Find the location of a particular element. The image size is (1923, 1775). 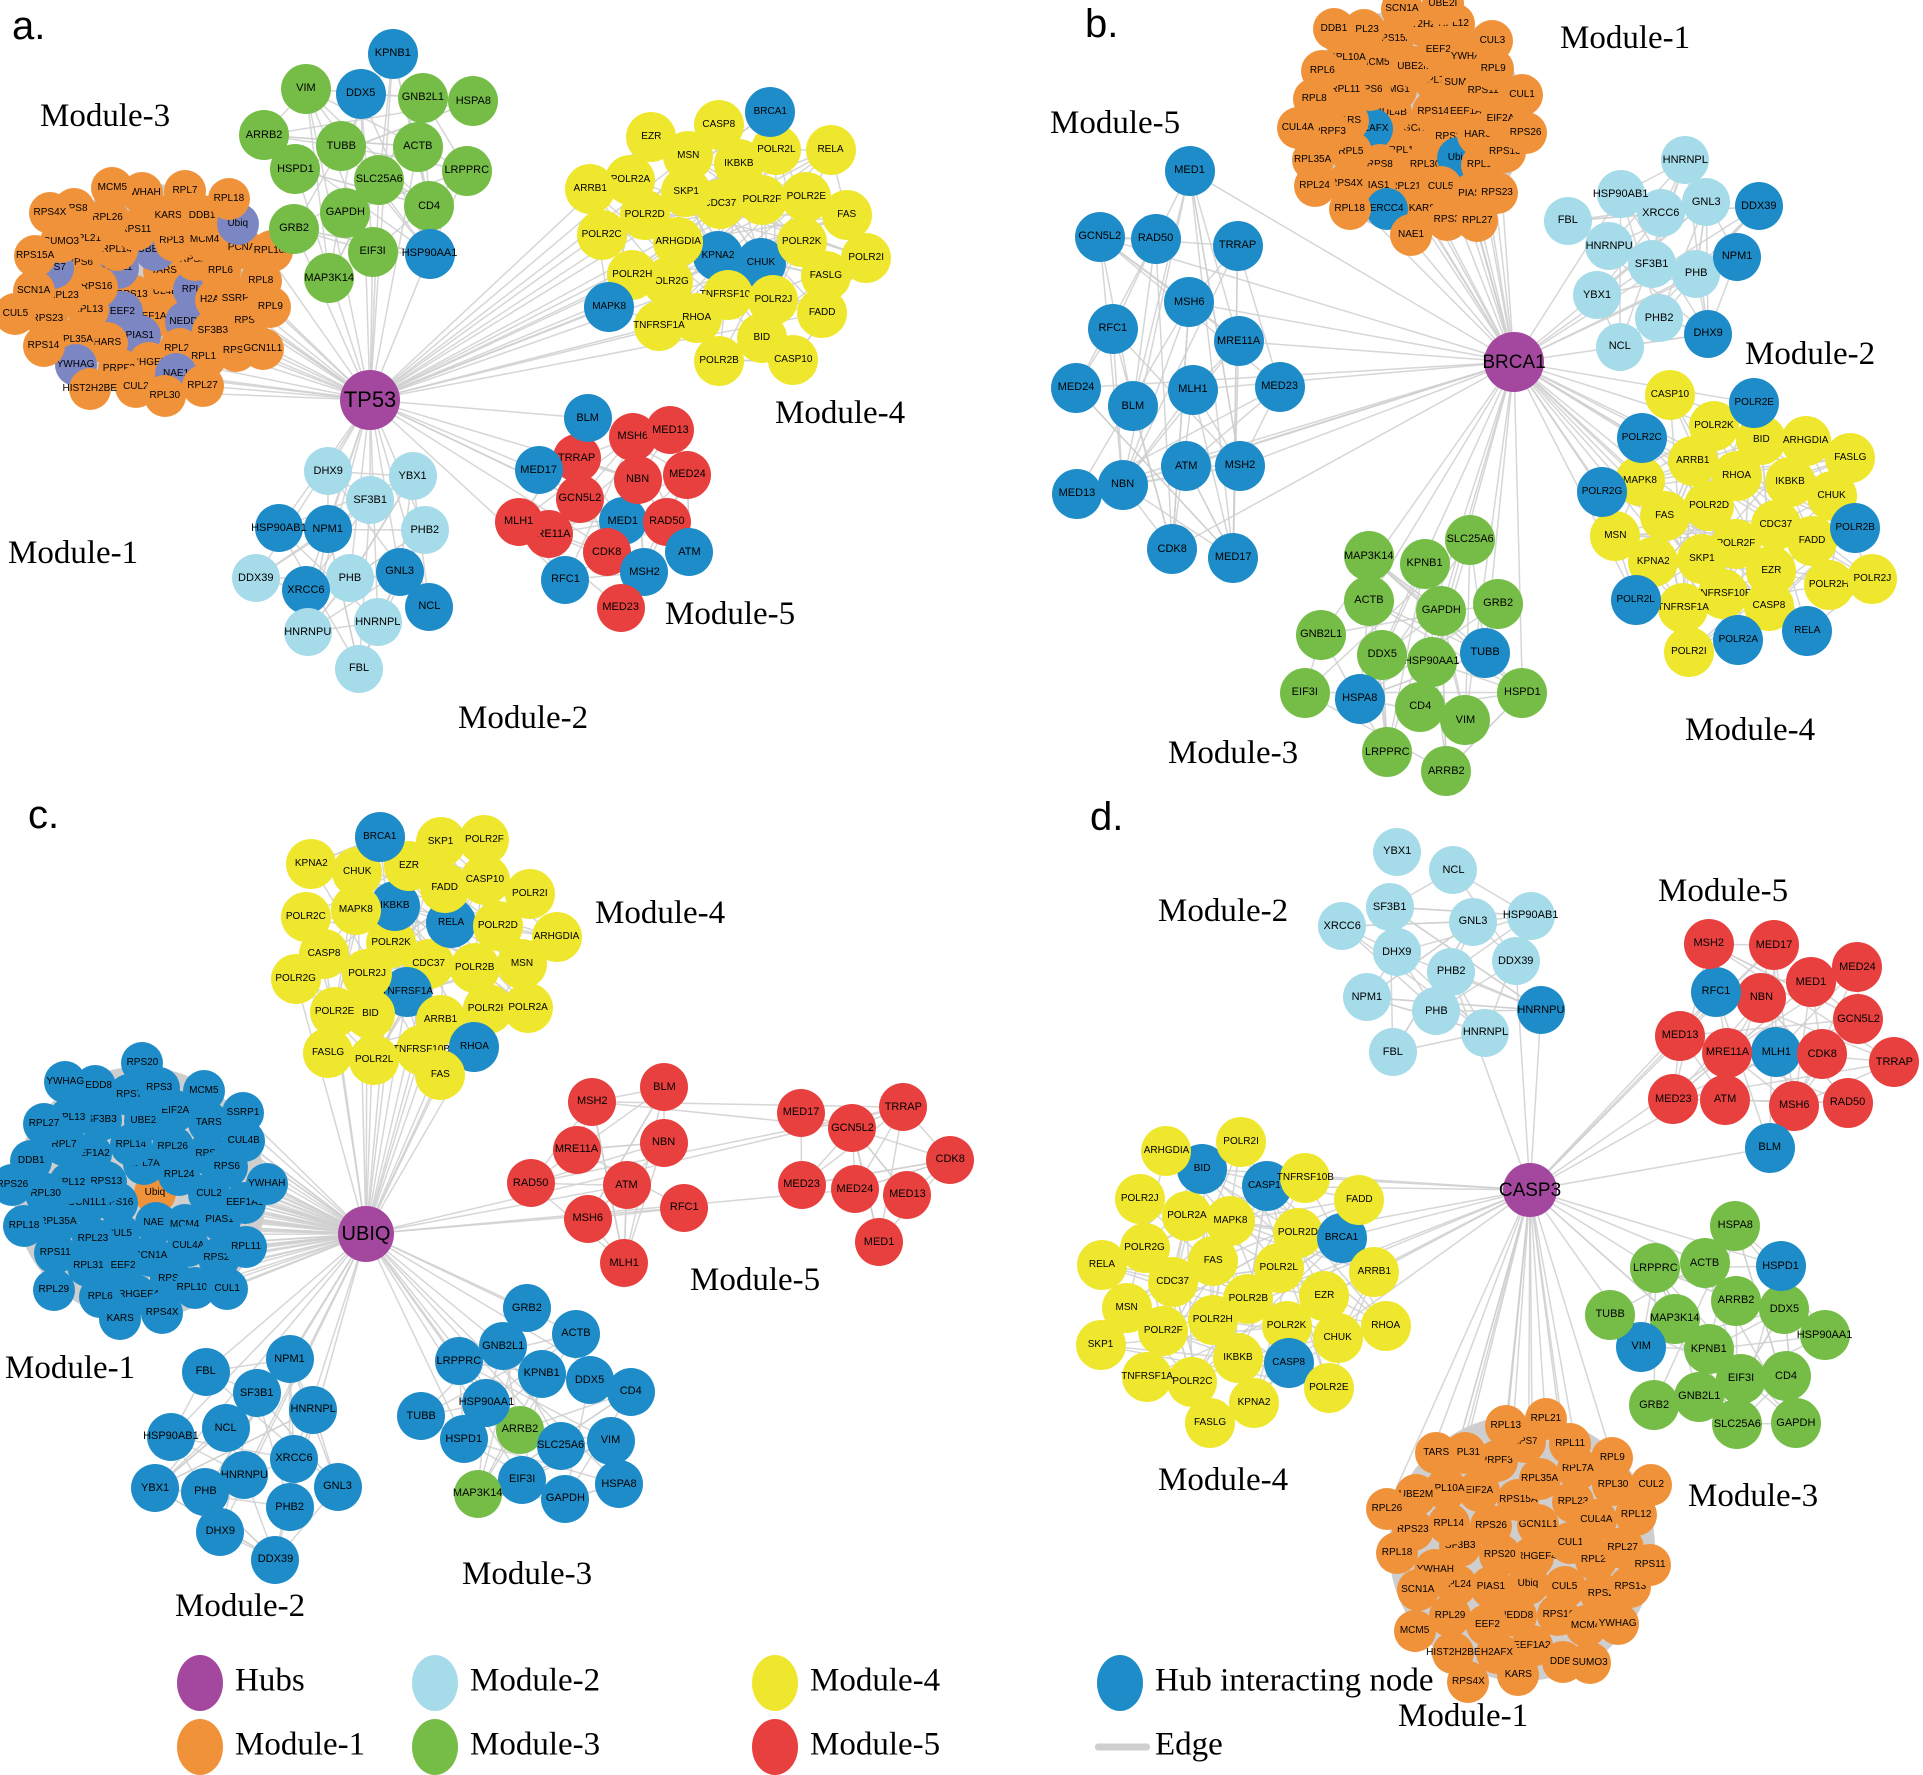

node-label: BID is located at coordinates (370, 1014).